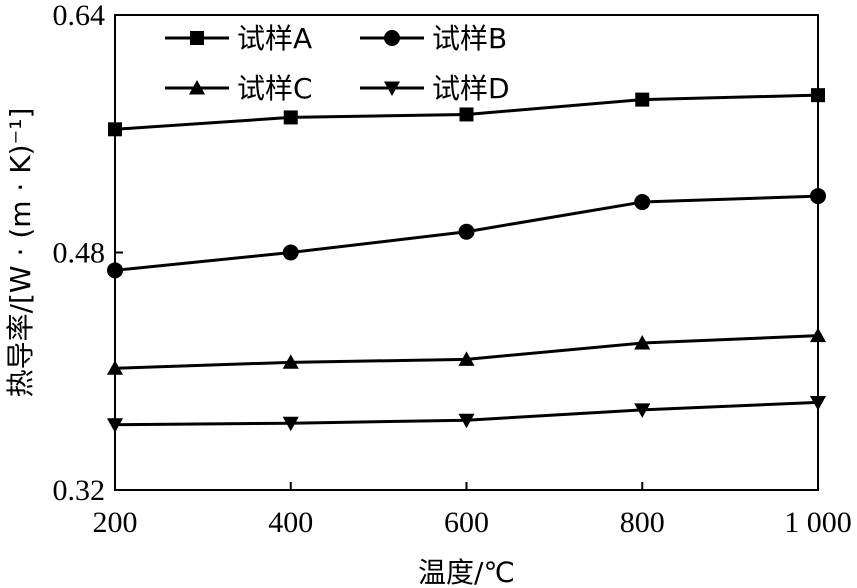 The width and height of the screenshot is (857, 588). Describe the element at coordinates (115, 522) in the screenshot. I see `x-tick-label: 200` at that location.